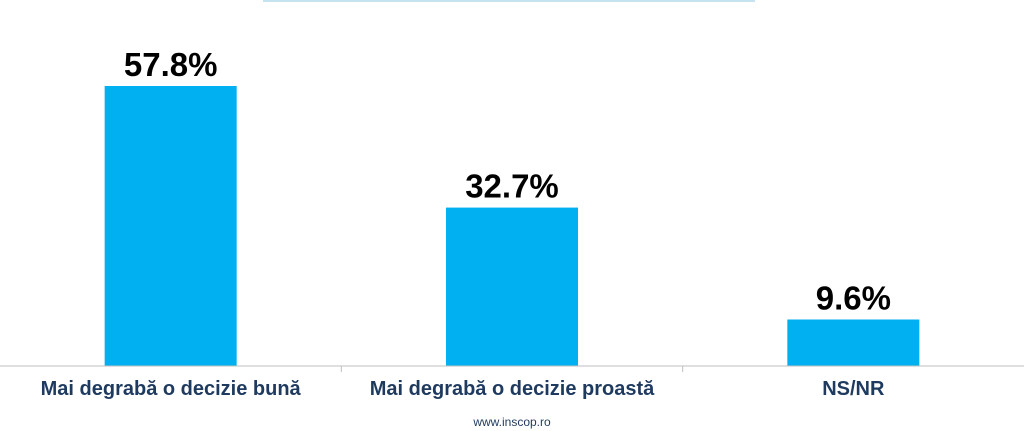 Image resolution: width=1024 pixels, height=431 pixels. I want to click on value-label-2: 32.7%, so click(512, 186).